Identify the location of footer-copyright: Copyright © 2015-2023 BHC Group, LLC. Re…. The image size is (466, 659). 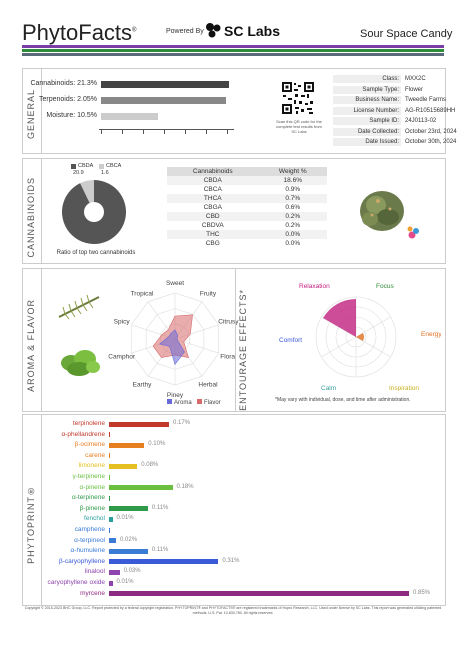
(233, 610).